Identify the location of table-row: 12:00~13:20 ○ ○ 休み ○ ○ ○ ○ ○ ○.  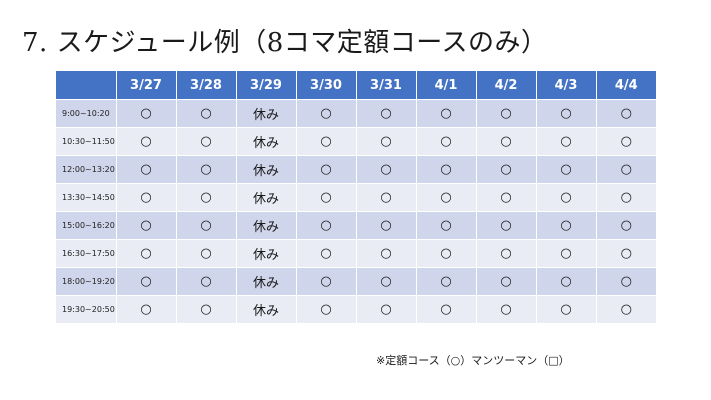
(356, 169).